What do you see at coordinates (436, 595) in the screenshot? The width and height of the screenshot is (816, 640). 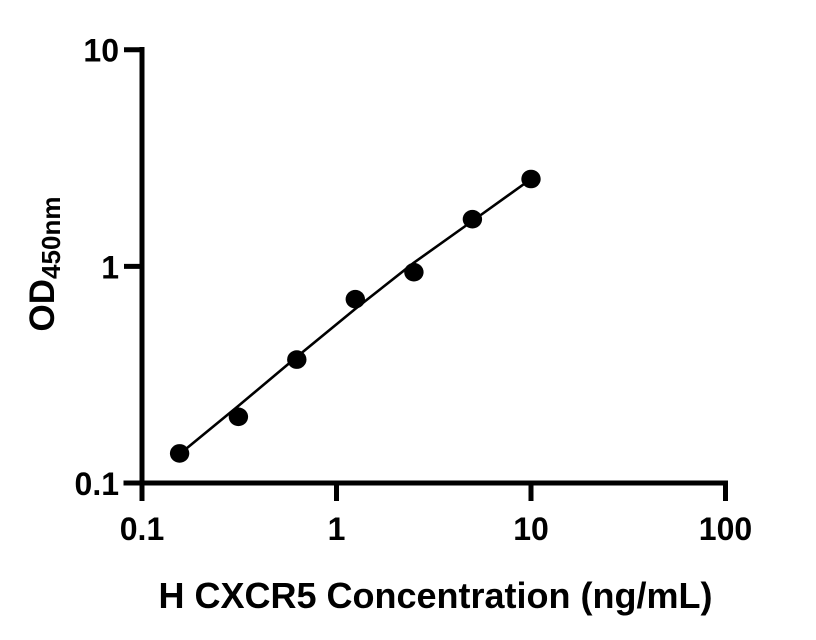 I see `x-axis-title: H CXCR5 Concentration (ng/mL)` at bounding box center [436, 595].